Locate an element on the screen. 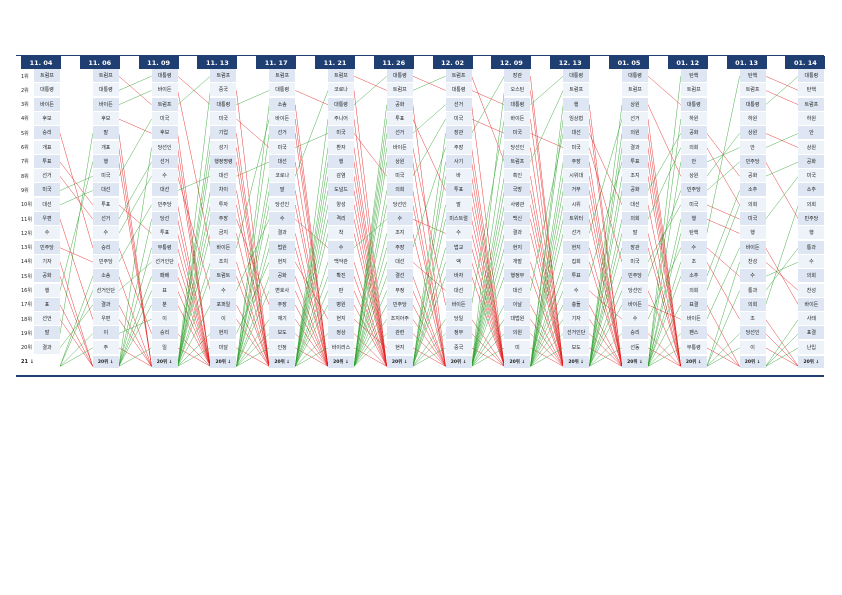 The height and width of the screenshot is (595, 842). keyword-cell: 후보 is located at coordinates (164, 133).